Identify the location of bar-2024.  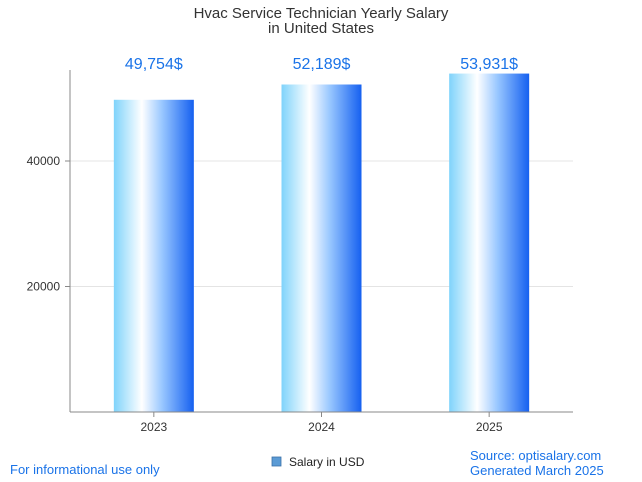
(321, 248).